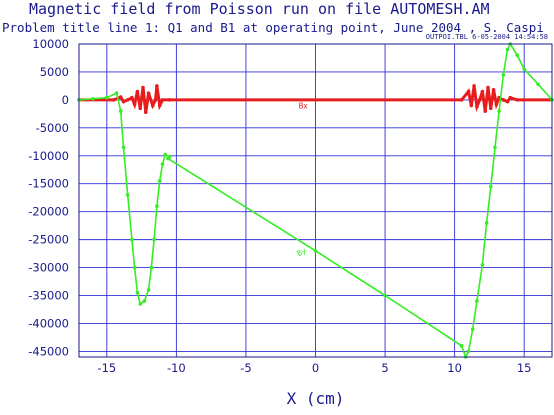 The height and width of the screenshot is (415, 554). I want to click on y-tick-label: 0, so click(65, 100).